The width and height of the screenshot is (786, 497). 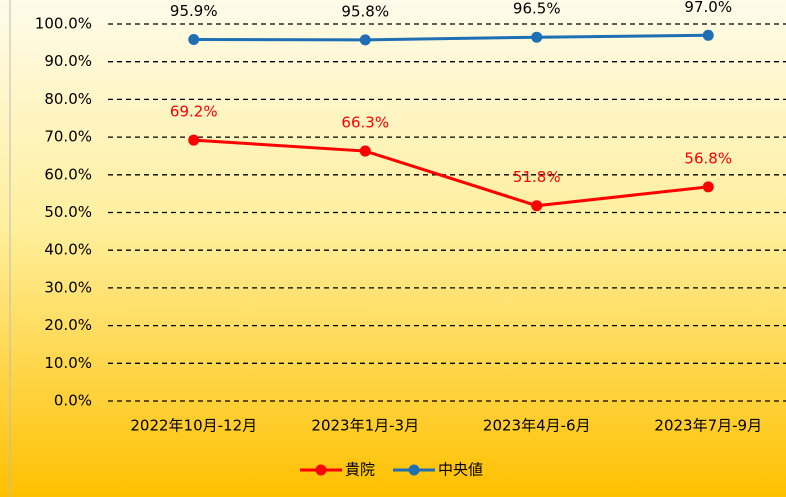 I want to click on y-tick-label: 90.0%, so click(x=68, y=61).